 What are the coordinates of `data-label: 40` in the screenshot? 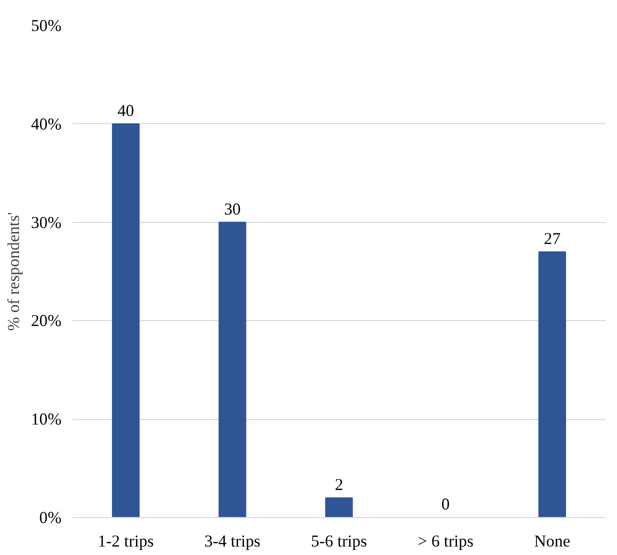 It's located at (125, 110).